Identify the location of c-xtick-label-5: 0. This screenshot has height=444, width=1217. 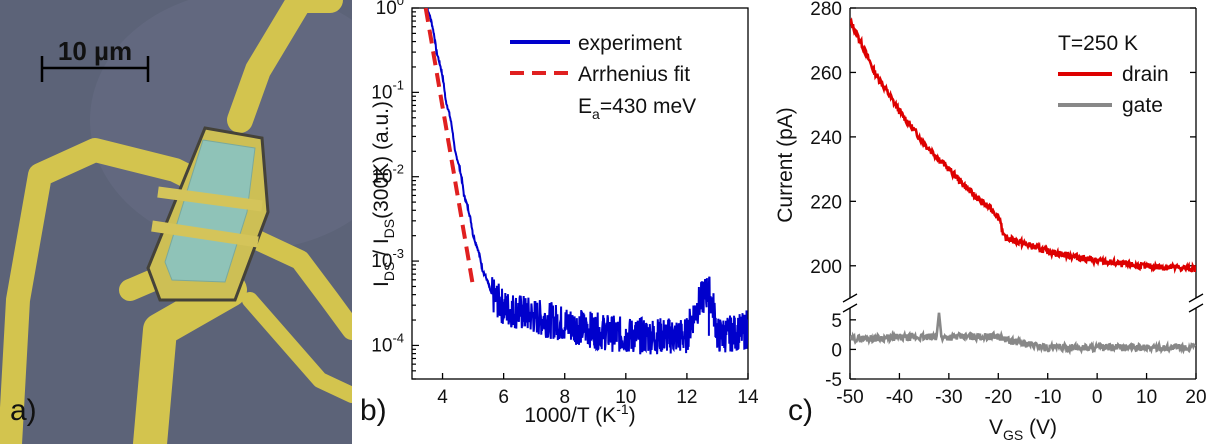
(1097, 397).